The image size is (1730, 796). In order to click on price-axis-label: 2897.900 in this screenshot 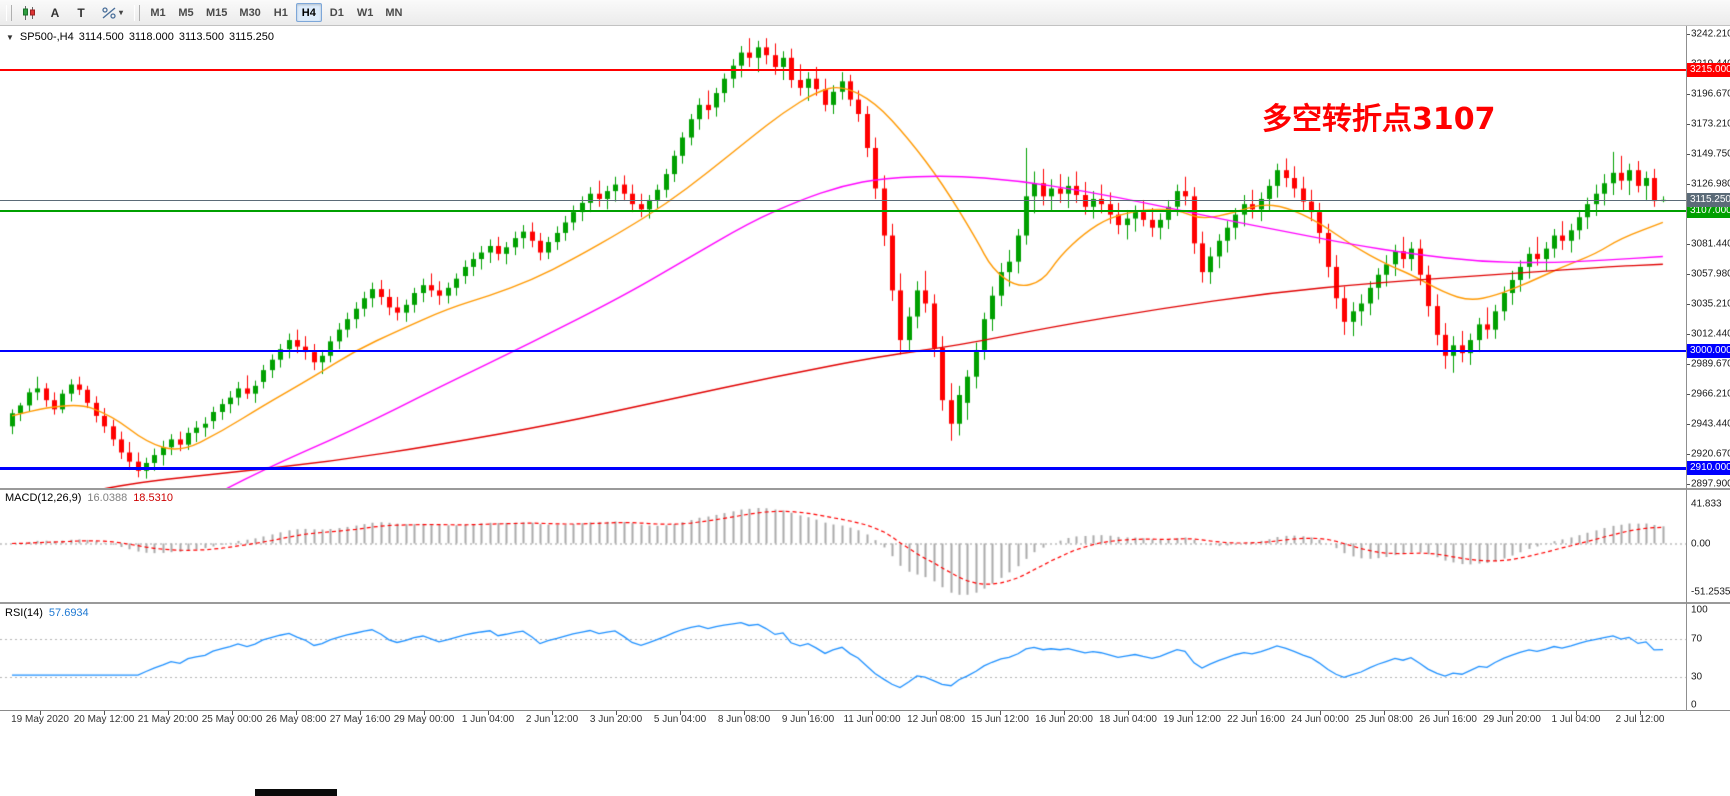, I will do `click(1710, 484)`.